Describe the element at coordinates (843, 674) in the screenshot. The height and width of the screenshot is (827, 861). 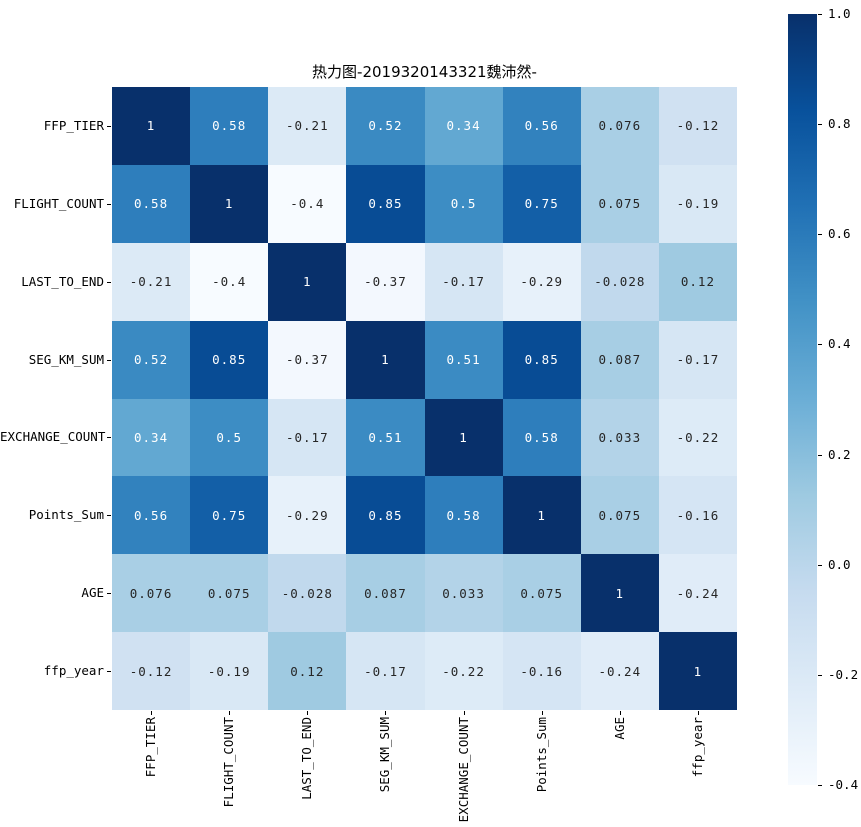
I see `colorbar-tick-label: -0.2` at that location.